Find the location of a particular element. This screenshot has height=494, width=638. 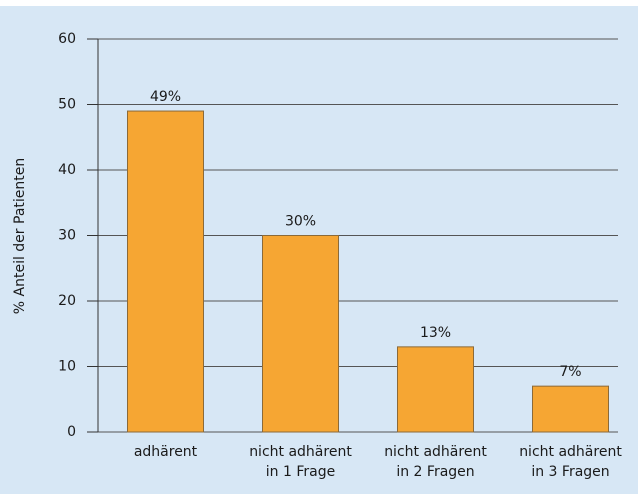

x-tick-label: in 2 Fragen is located at coordinates (435, 472).